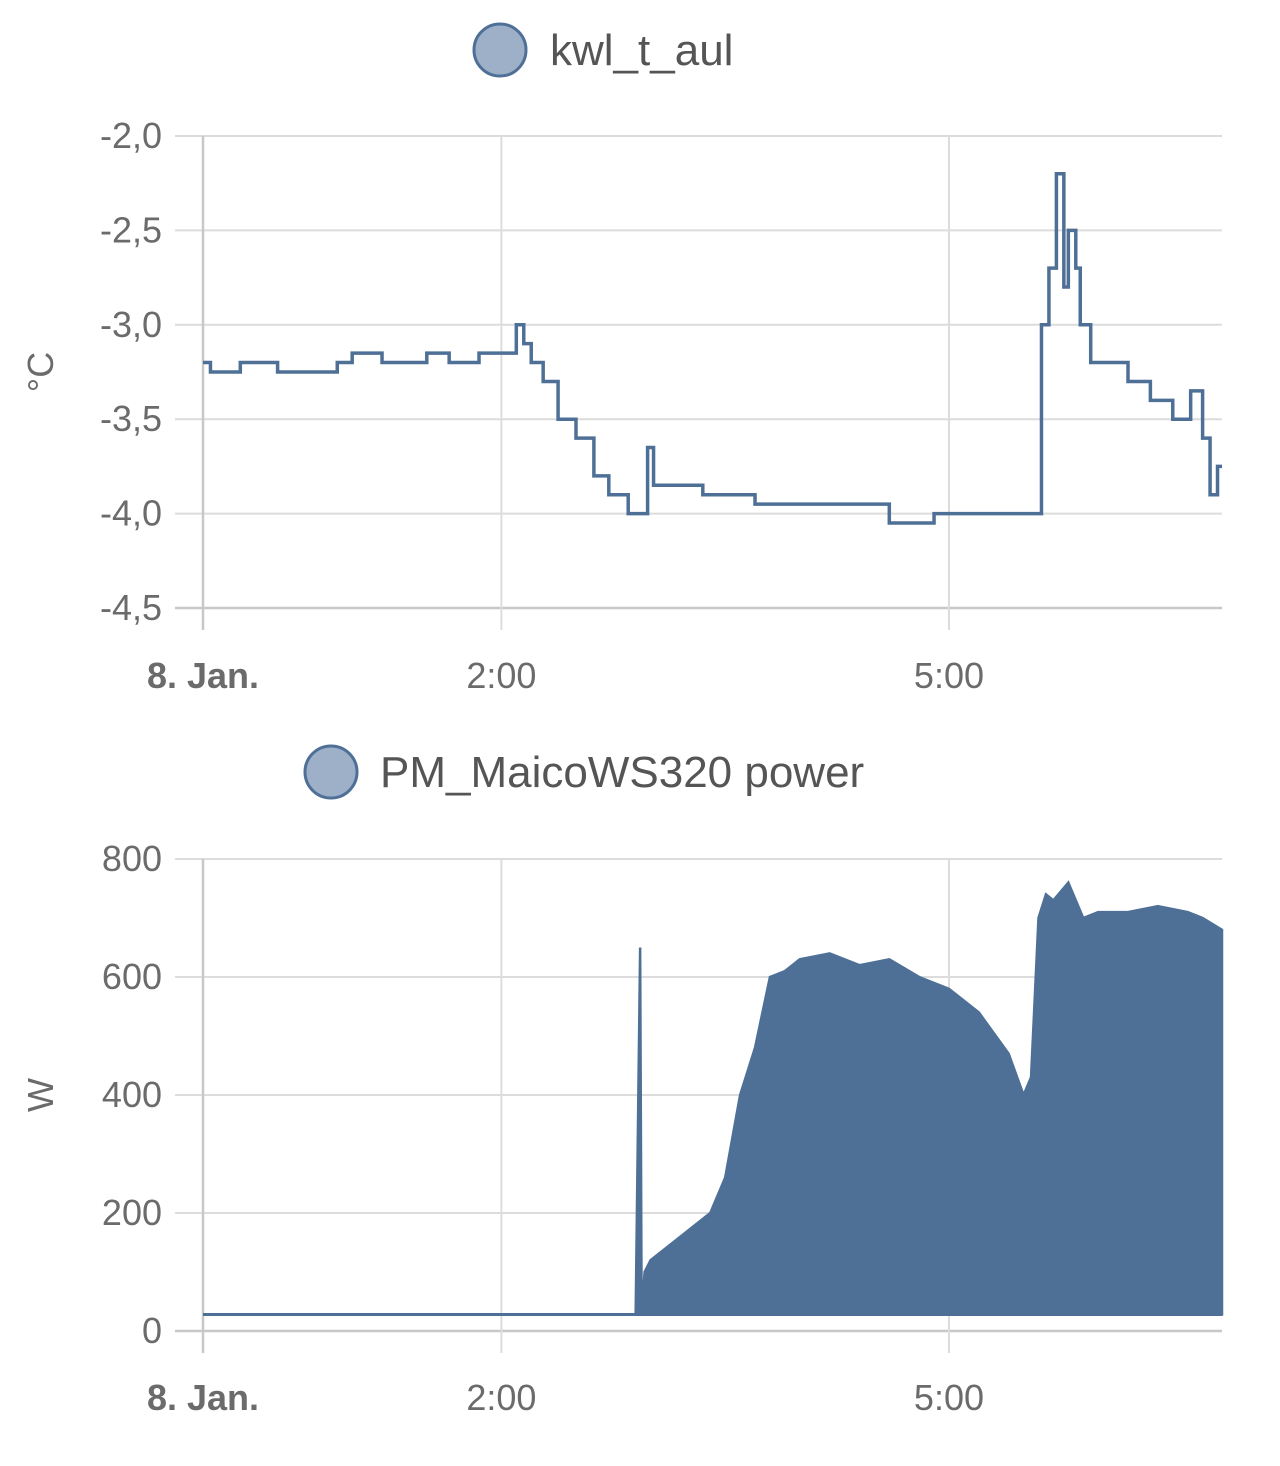  I want to click on legend-label: PM_MaicoWS320 power, so click(622, 772).